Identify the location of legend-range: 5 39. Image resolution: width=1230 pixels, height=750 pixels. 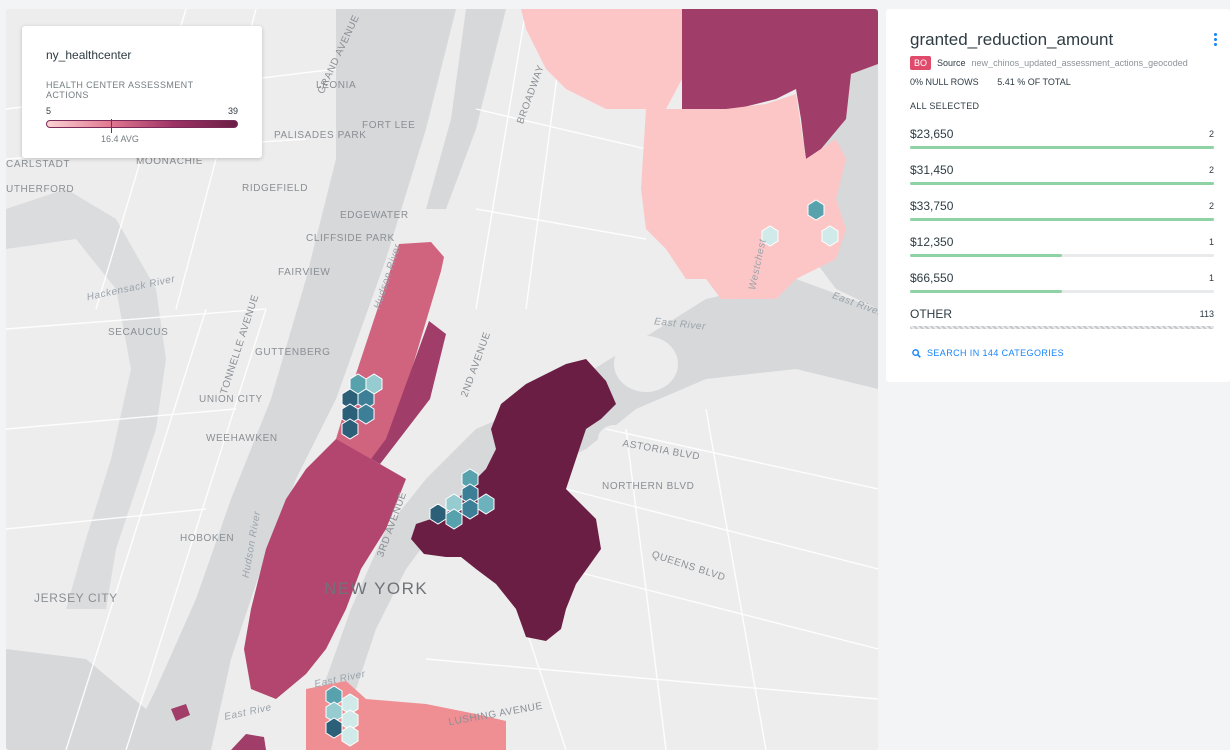
(142, 112).